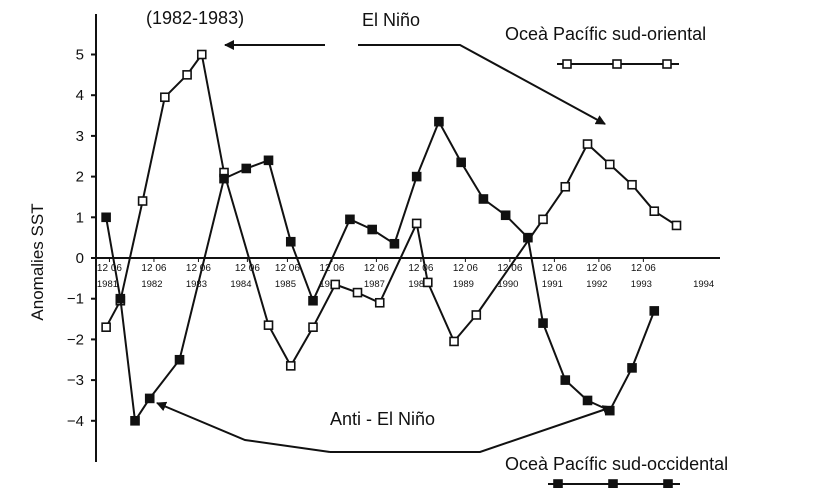 The image size is (814, 488). Describe the element at coordinates (75, 339) in the screenshot. I see `y-tick-label: −2` at that location.